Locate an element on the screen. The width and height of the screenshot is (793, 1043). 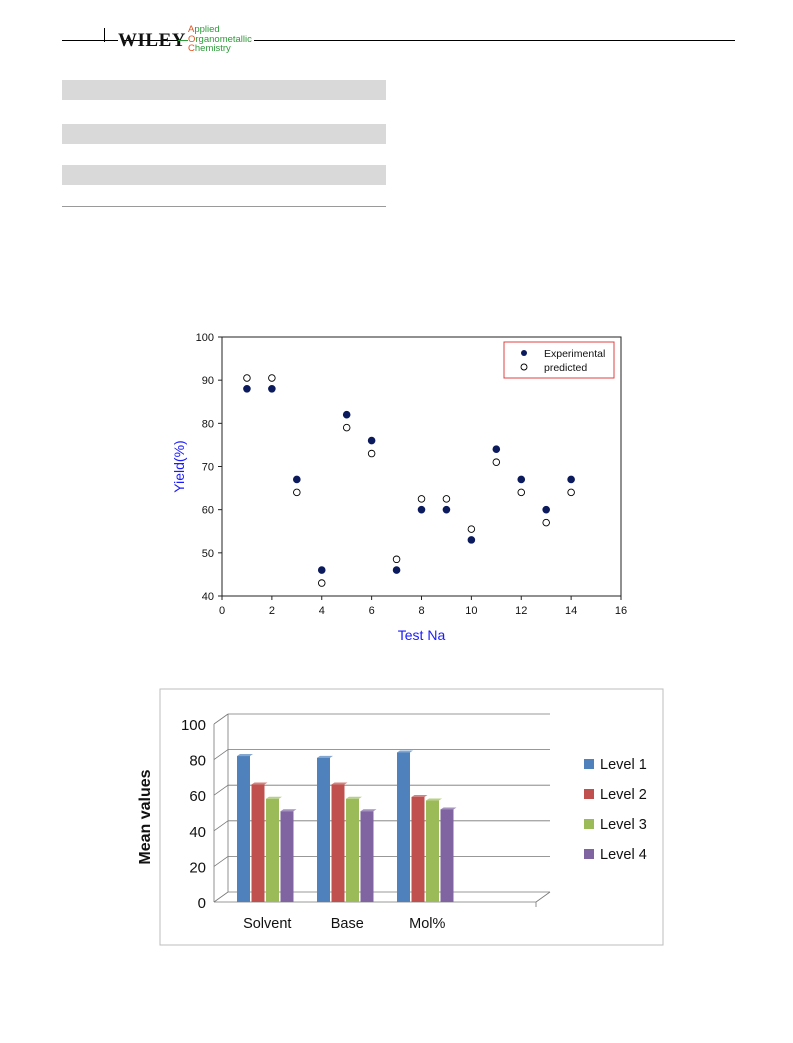
table-bottom-rule is located at coordinates (224, 206).